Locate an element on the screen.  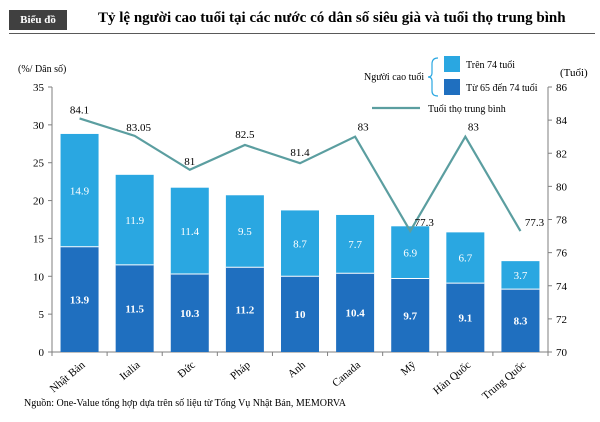
x-tick-label: Hàn Quốc is located at coordinates (452, 378).